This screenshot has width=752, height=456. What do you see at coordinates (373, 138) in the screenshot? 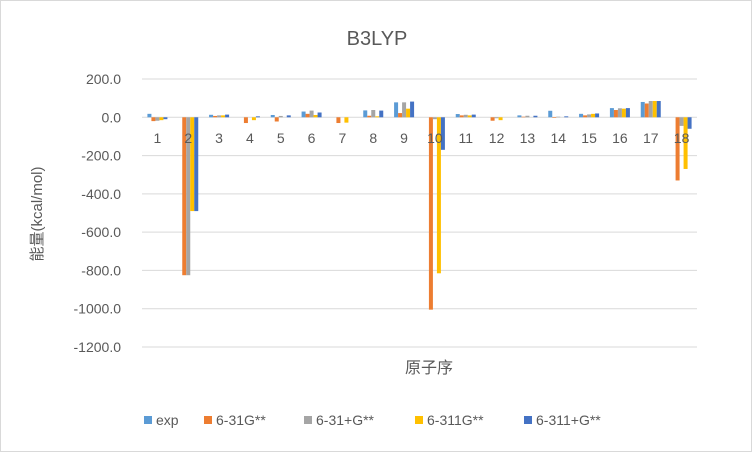
I see `x-tick-label: 8` at bounding box center [373, 138].